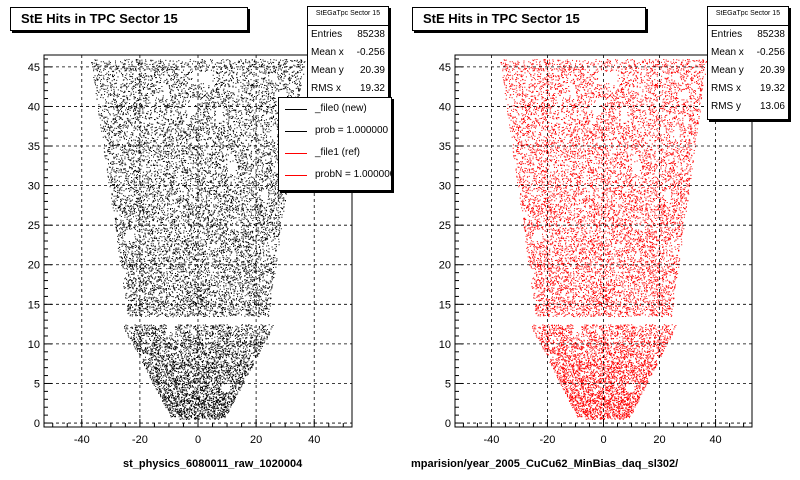  What do you see at coordinates (529, 19) in the screenshot?
I see `plot-title-right: StE Hits in TPC Sector 15` at bounding box center [529, 19].